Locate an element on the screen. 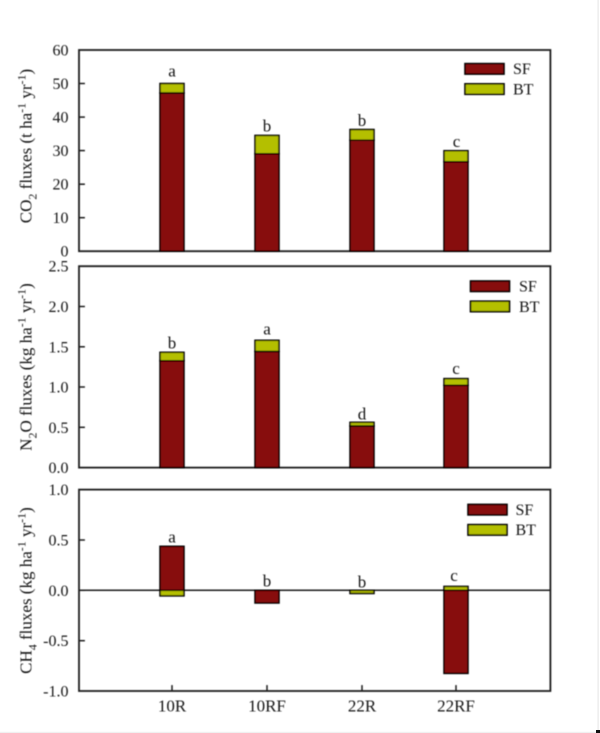 This screenshot has width=600, height=733. svg-text: 10 is located at coordinates (61, 218).